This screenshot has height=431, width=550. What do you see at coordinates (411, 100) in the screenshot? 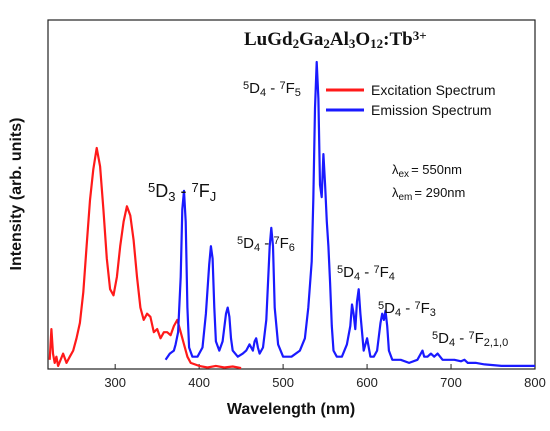
I see `legend: Excitation Spectrum Emission Spectrum` at bounding box center [411, 100].